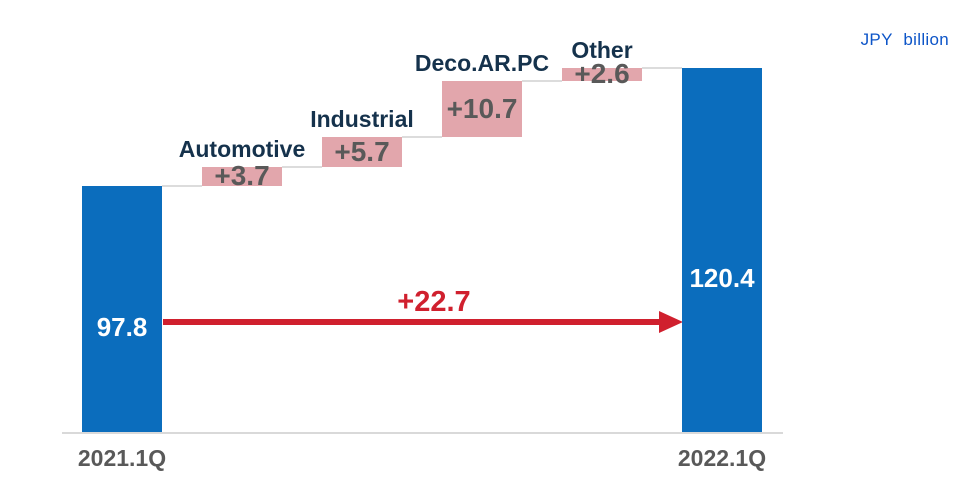 This screenshot has height=482, width=957. I want to click on category-label-deco-ar-pc: Deco.AR.PC, so click(482, 63).